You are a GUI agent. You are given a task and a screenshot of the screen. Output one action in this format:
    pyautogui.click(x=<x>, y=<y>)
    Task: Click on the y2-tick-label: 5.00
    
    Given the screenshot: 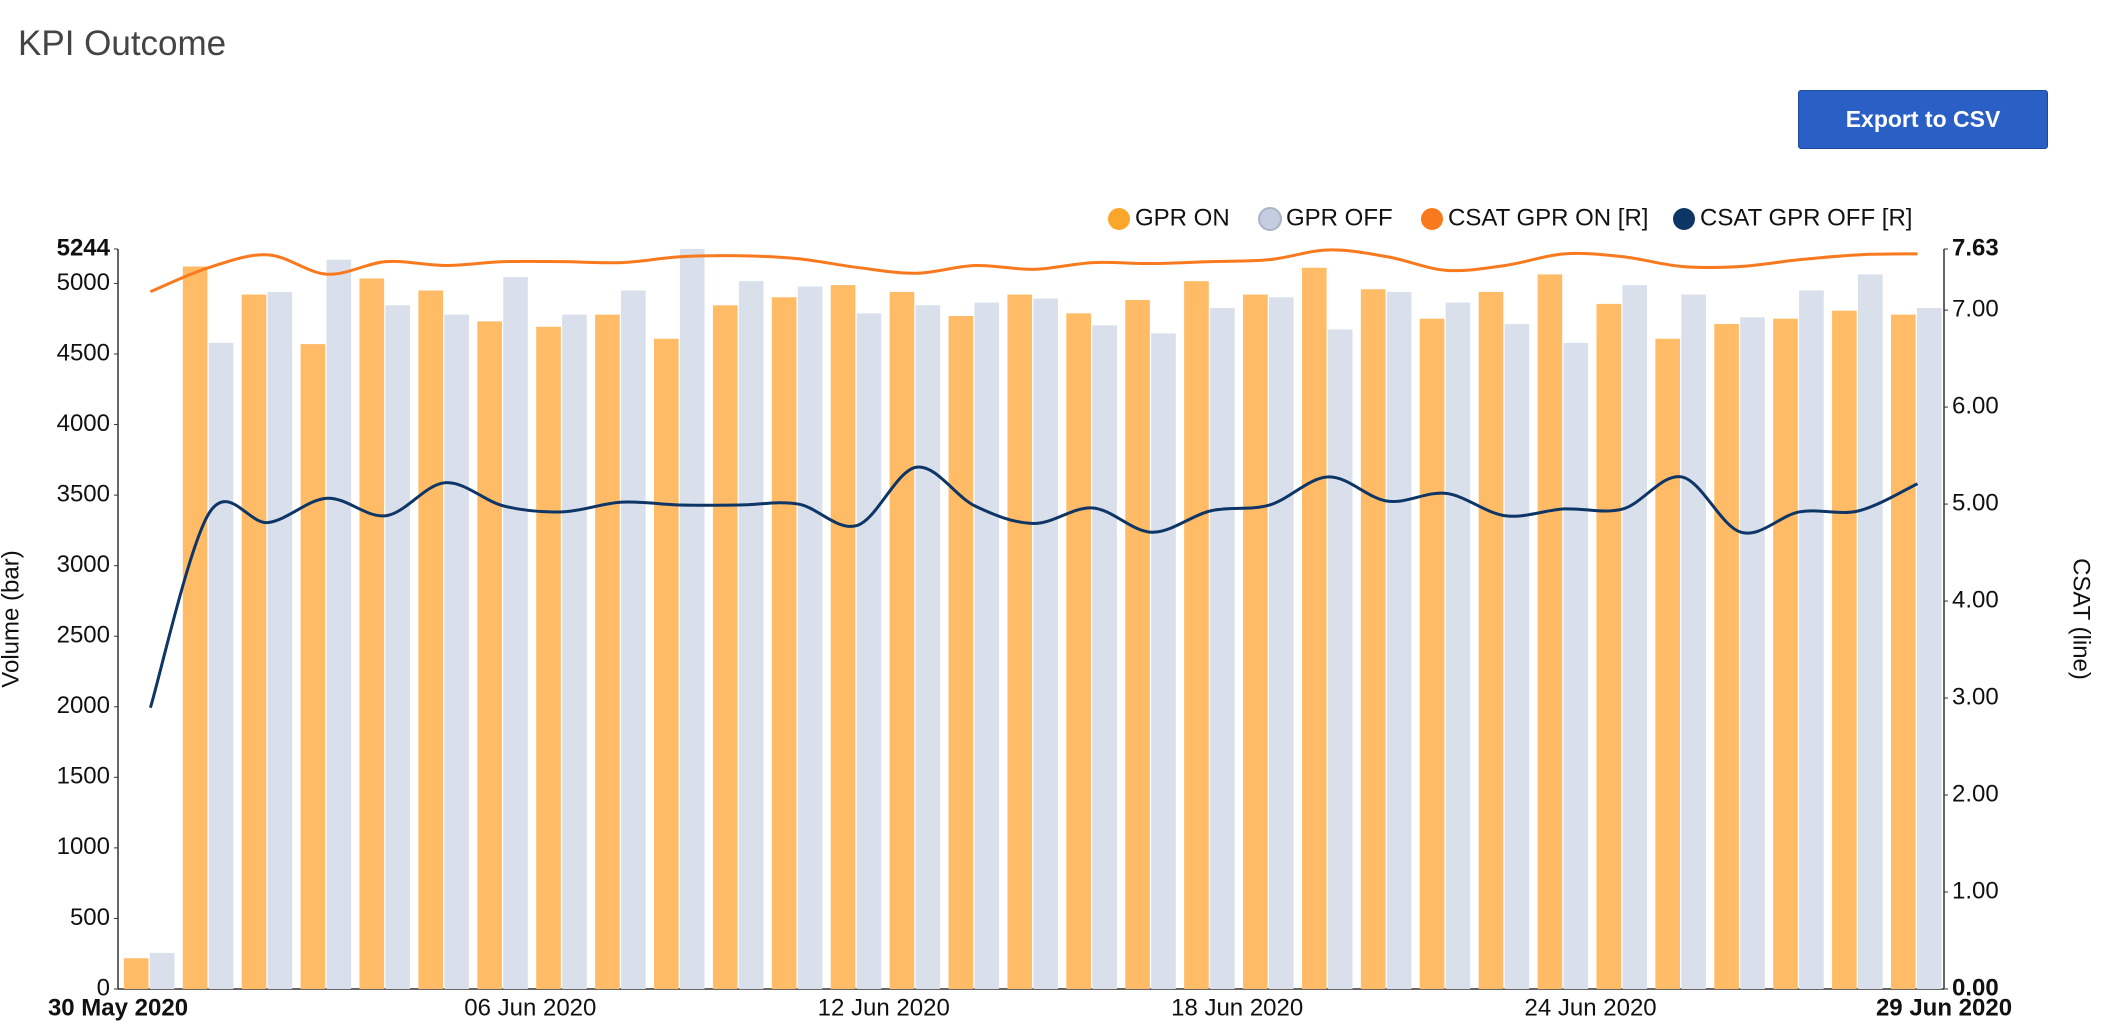 What is the action you would take?
    pyautogui.click(x=1975, y=502)
    